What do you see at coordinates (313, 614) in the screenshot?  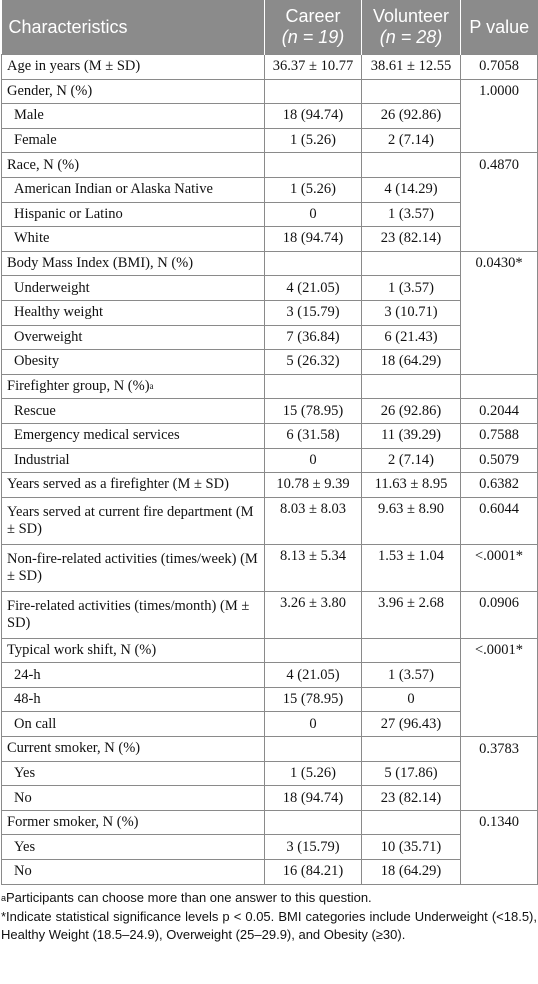 I see `career-value: 3.26 ± 3.80` at bounding box center [313, 614].